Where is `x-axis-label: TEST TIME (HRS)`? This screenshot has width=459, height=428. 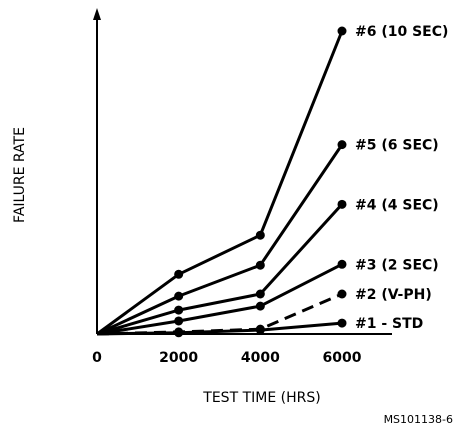 x-axis-label: TEST TIME (HRS) is located at coordinates (261, 398).